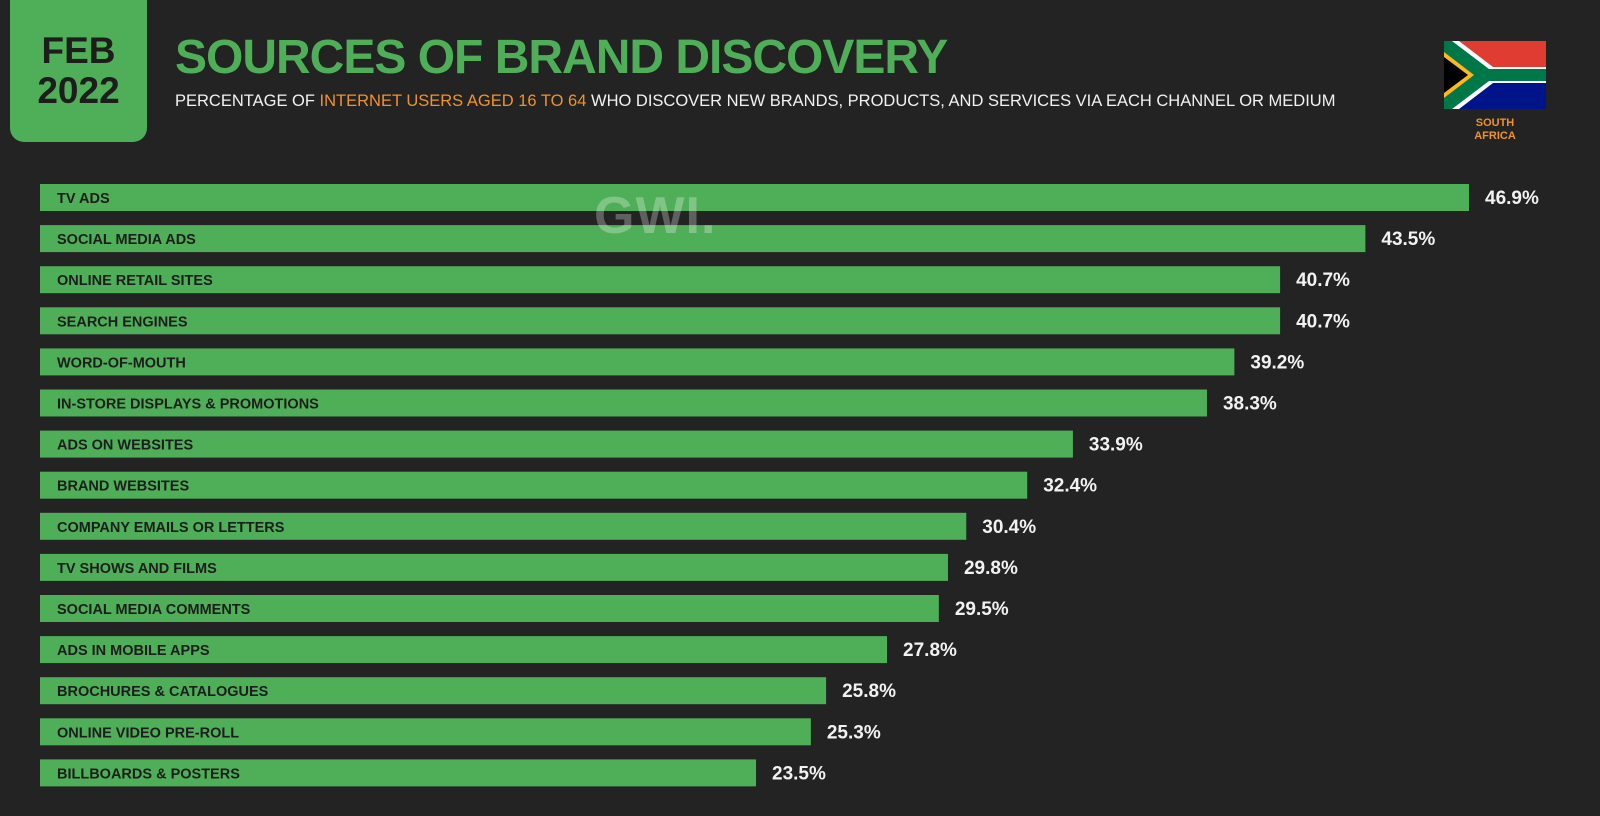 This screenshot has width=1600, height=816. What do you see at coordinates (78, 50) in the screenshot?
I see `date-month: FEB` at bounding box center [78, 50].